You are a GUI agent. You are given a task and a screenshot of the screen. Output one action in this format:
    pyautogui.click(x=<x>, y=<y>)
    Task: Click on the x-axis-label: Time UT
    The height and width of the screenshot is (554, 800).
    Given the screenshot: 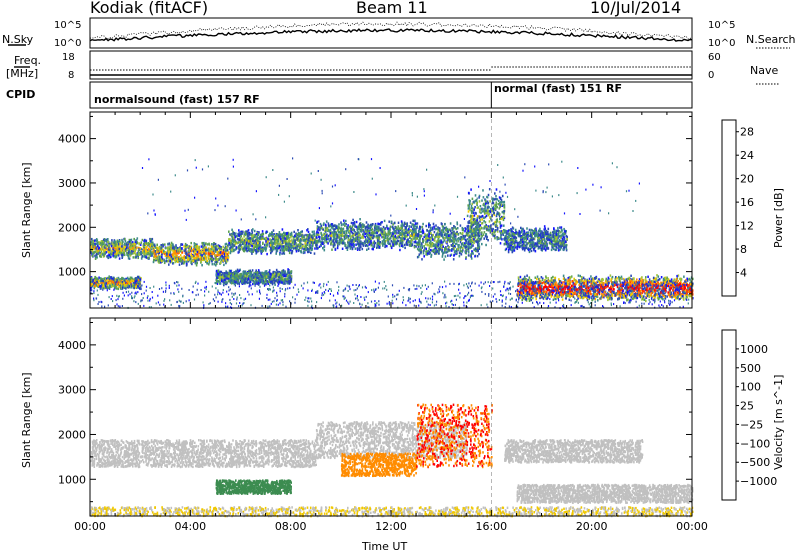 What is the action you would take?
    pyautogui.click(x=385, y=546)
    